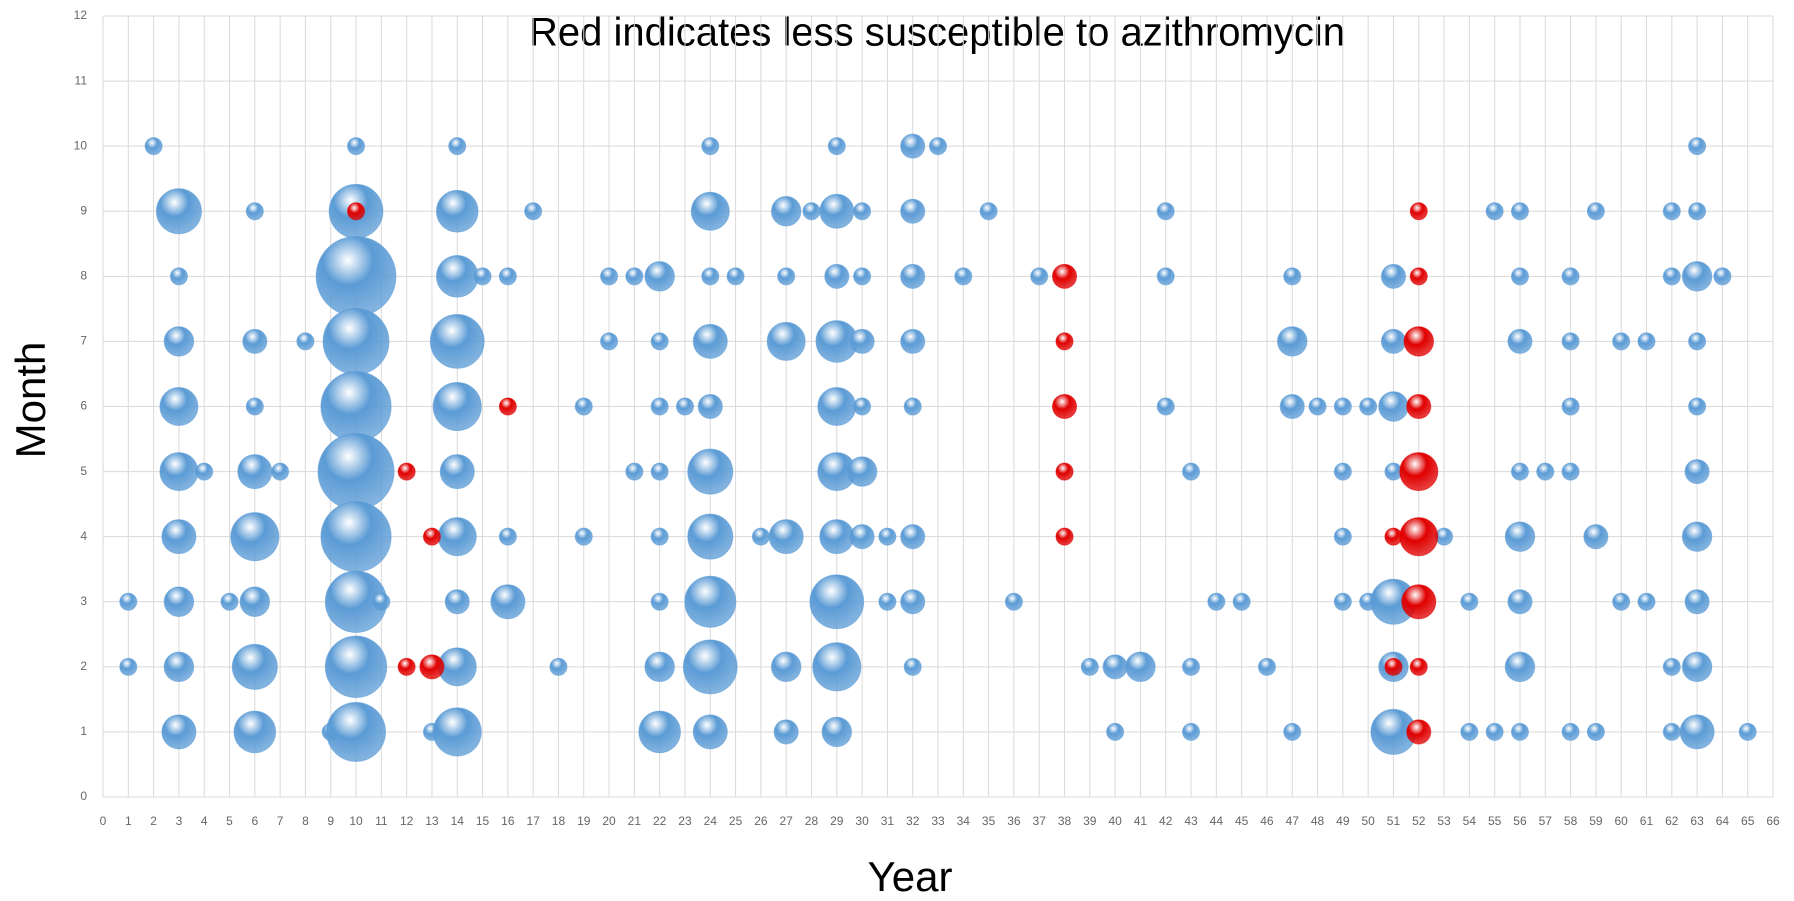  What do you see at coordinates (508, 821) in the screenshot?
I see `x-tick-label: 16` at bounding box center [508, 821].